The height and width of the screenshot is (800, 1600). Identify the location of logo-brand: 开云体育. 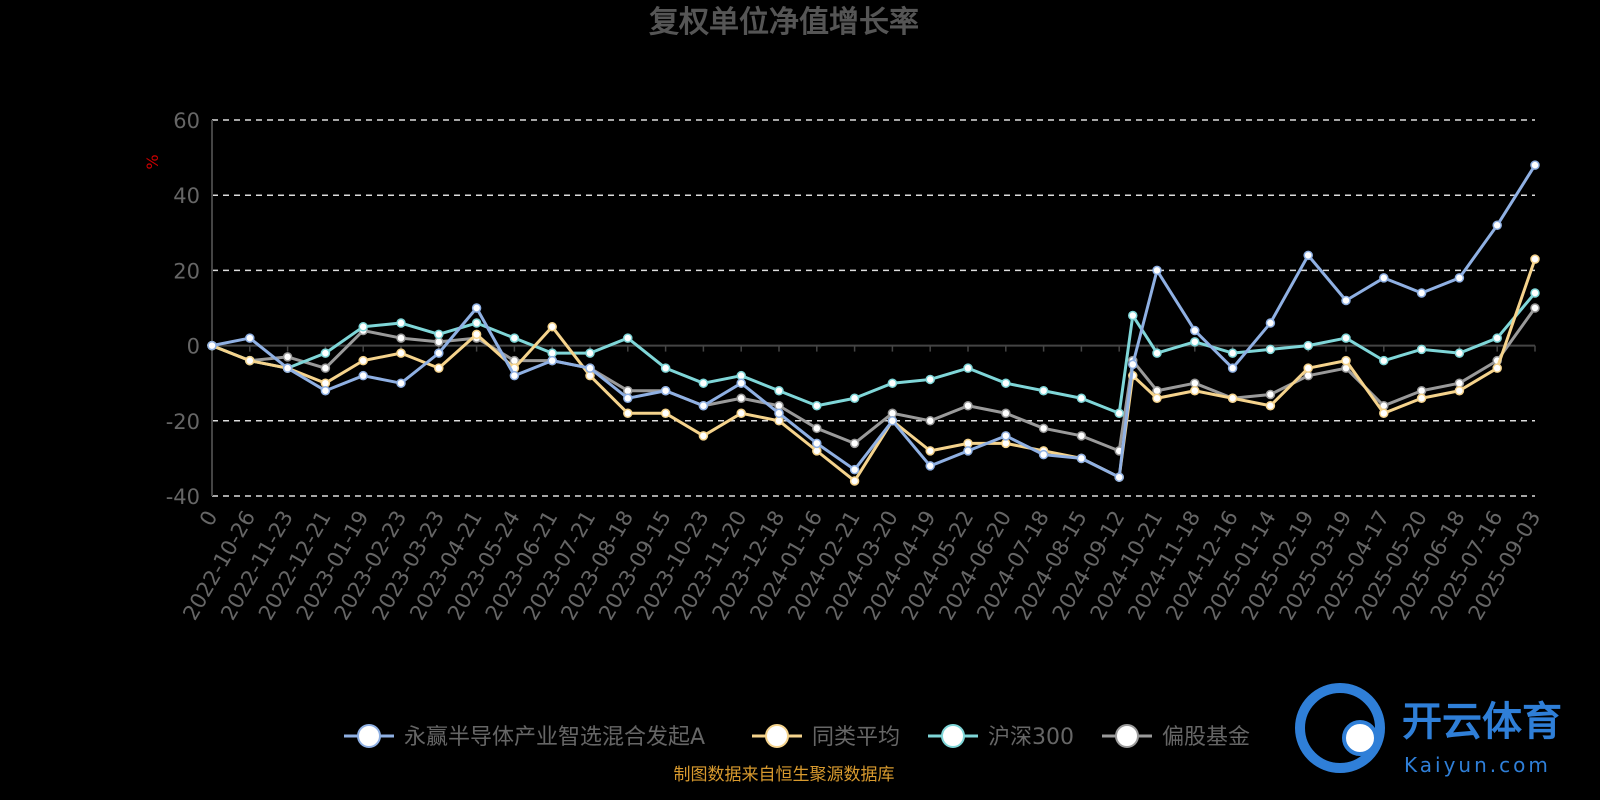
(1482, 722).